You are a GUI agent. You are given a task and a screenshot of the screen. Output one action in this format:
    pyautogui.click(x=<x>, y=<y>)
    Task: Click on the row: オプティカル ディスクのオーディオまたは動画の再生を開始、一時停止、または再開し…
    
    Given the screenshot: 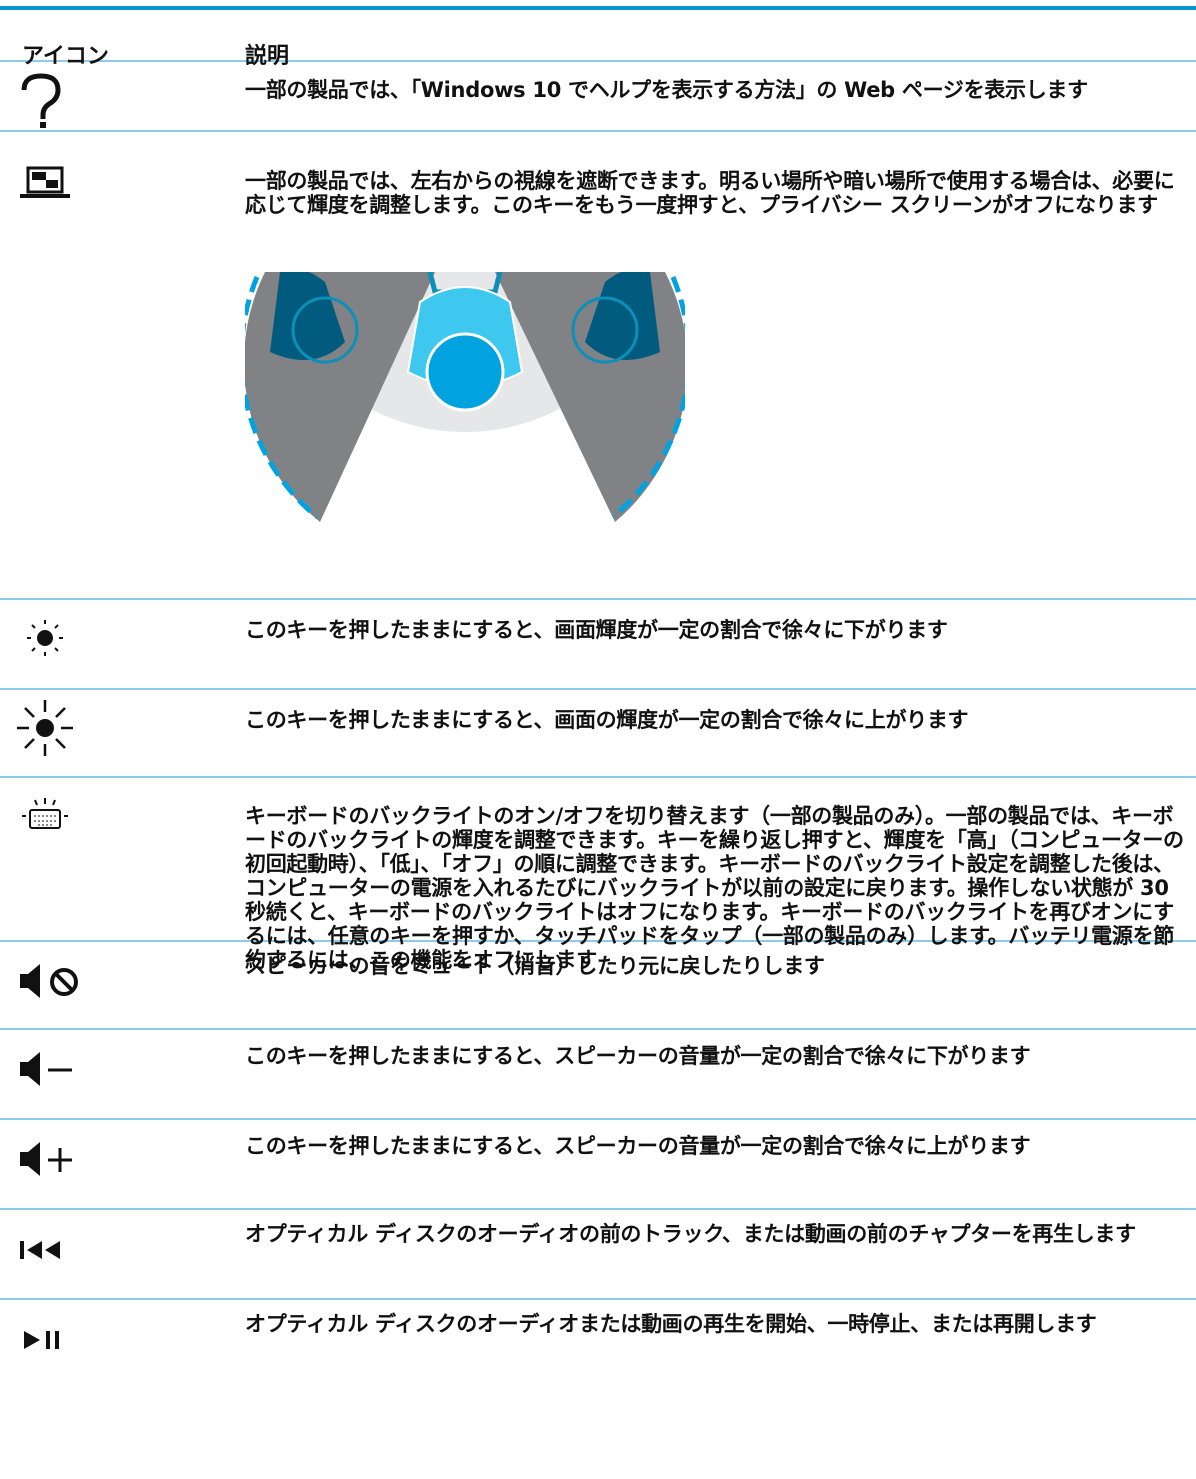 What is the action you would take?
    pyautogui.click(x=598, y=1389)
    